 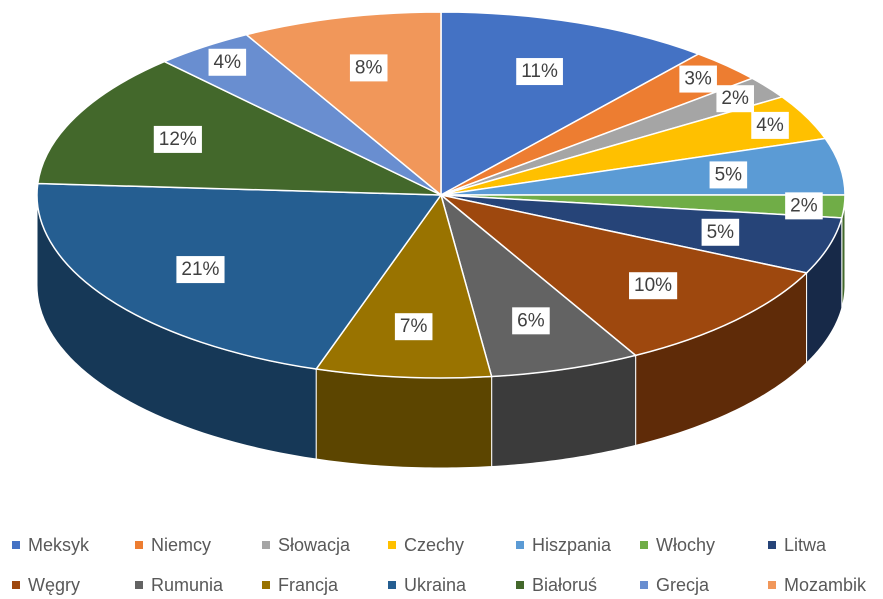 What do you see at coordinates (434, 545) in the screenshot?
I see `legend-label: Czechy` at bounding box center [434, 545].